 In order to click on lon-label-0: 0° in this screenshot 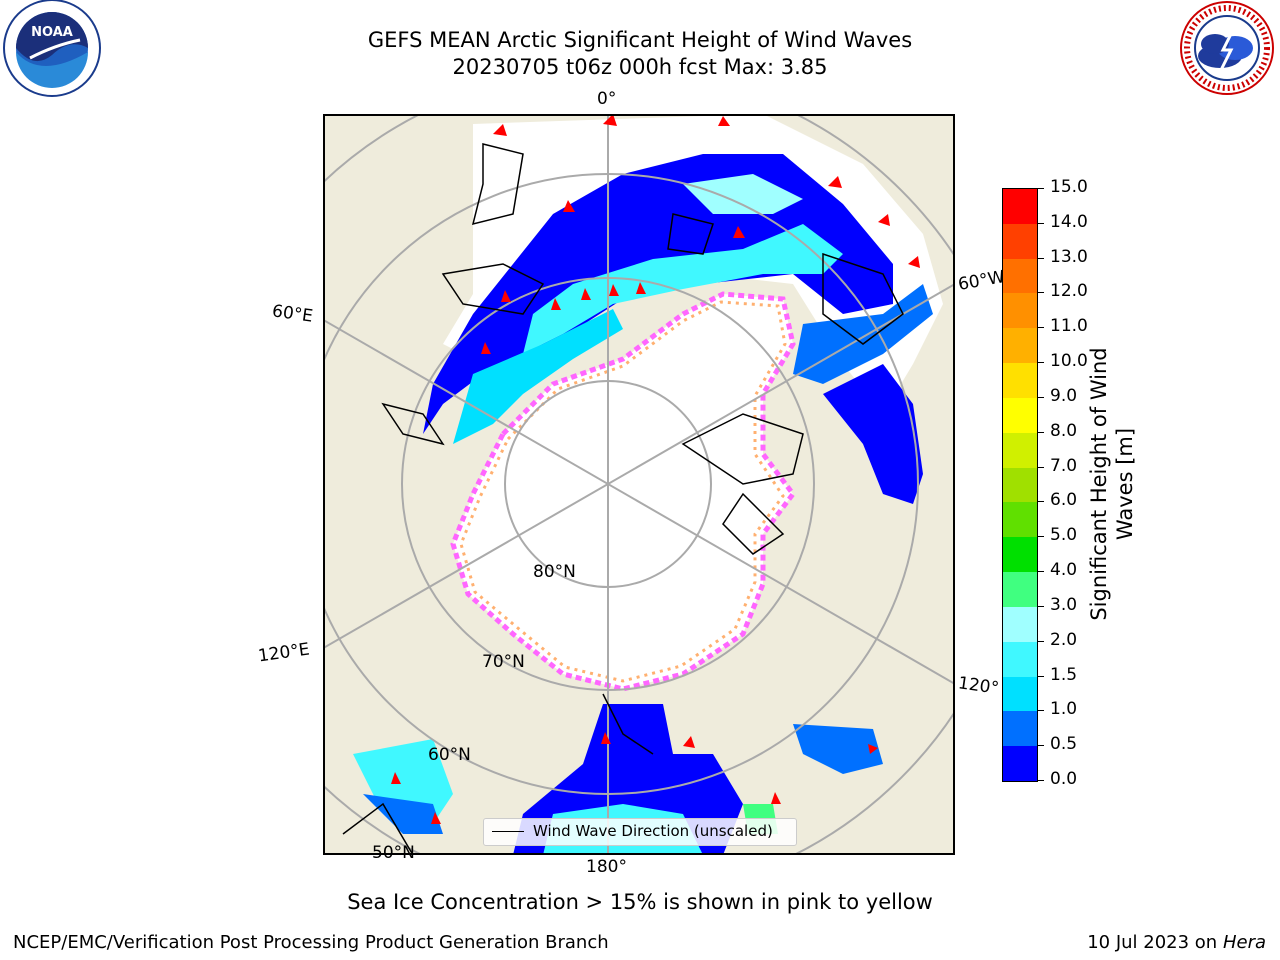, I will do `click(607, 99)`.